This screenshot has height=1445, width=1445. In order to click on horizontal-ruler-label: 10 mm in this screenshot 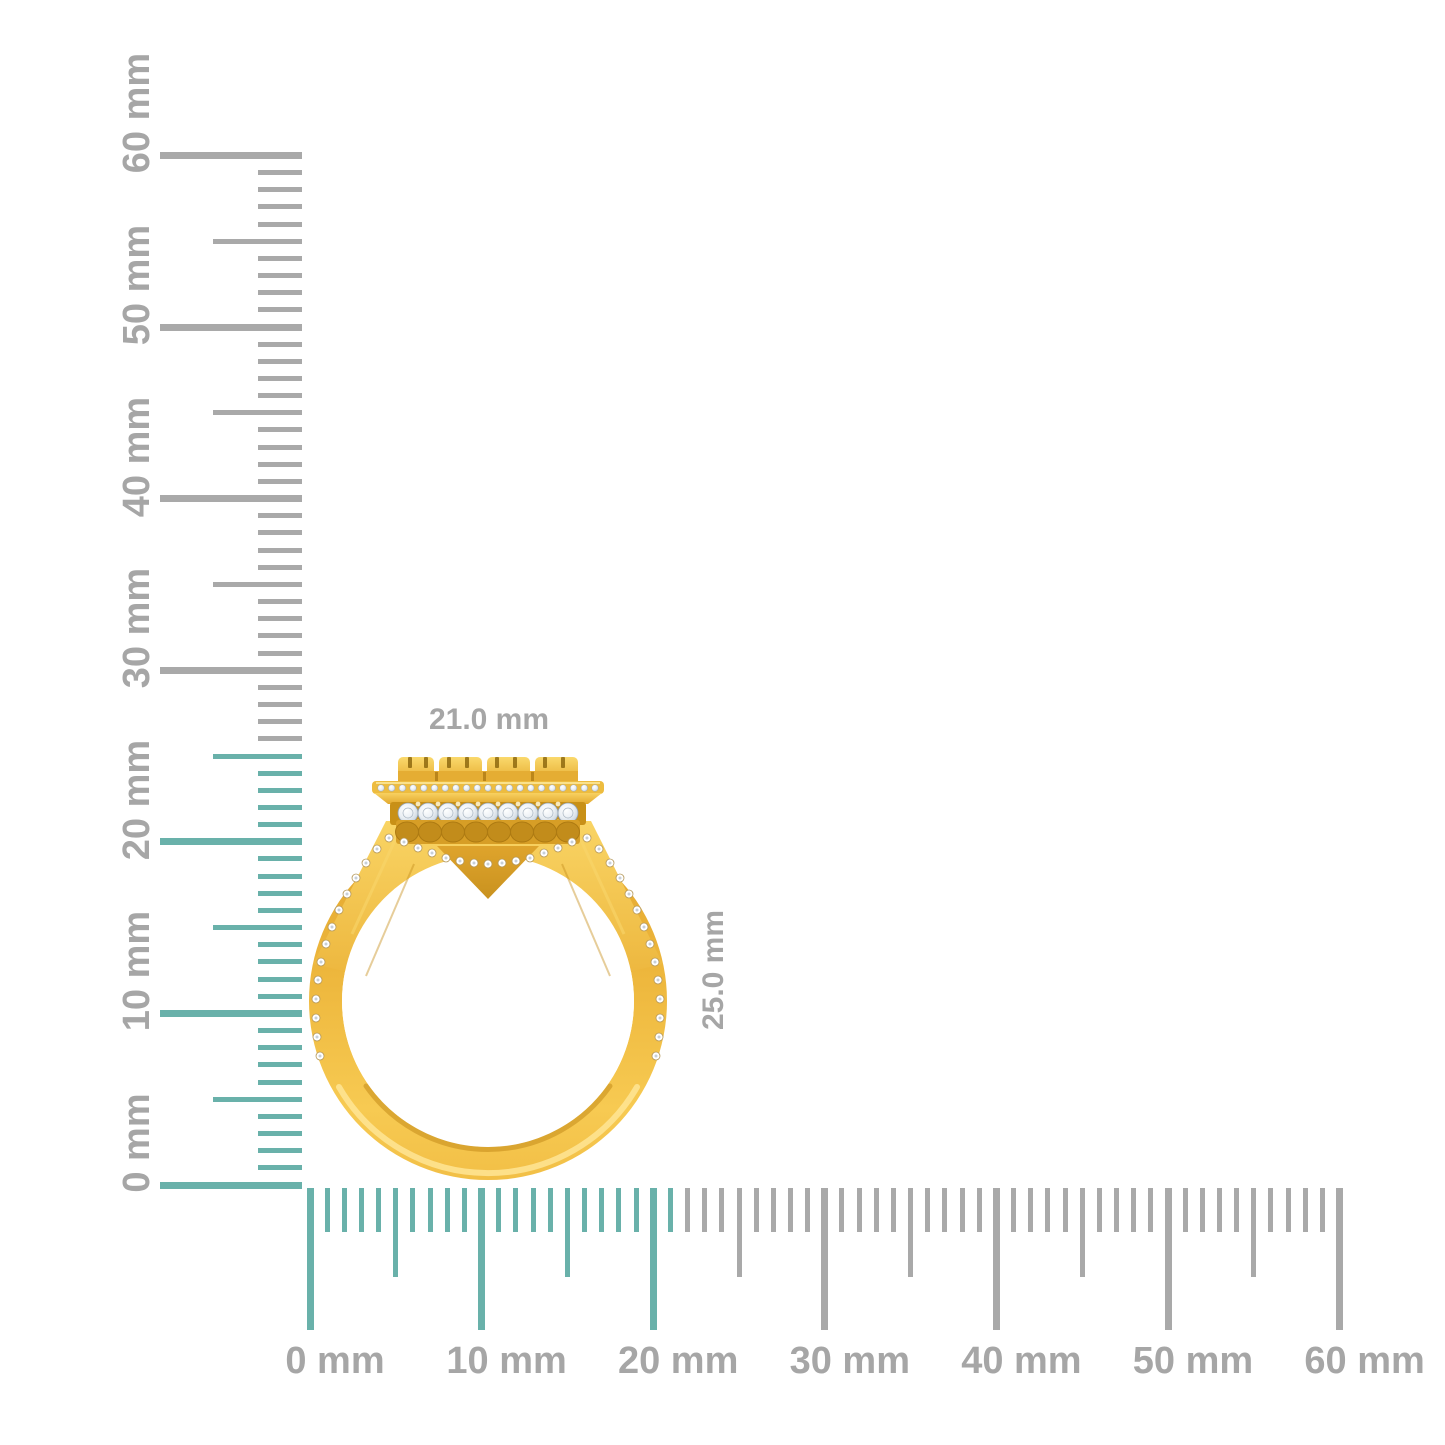, I will do `click(506, 1361)`.